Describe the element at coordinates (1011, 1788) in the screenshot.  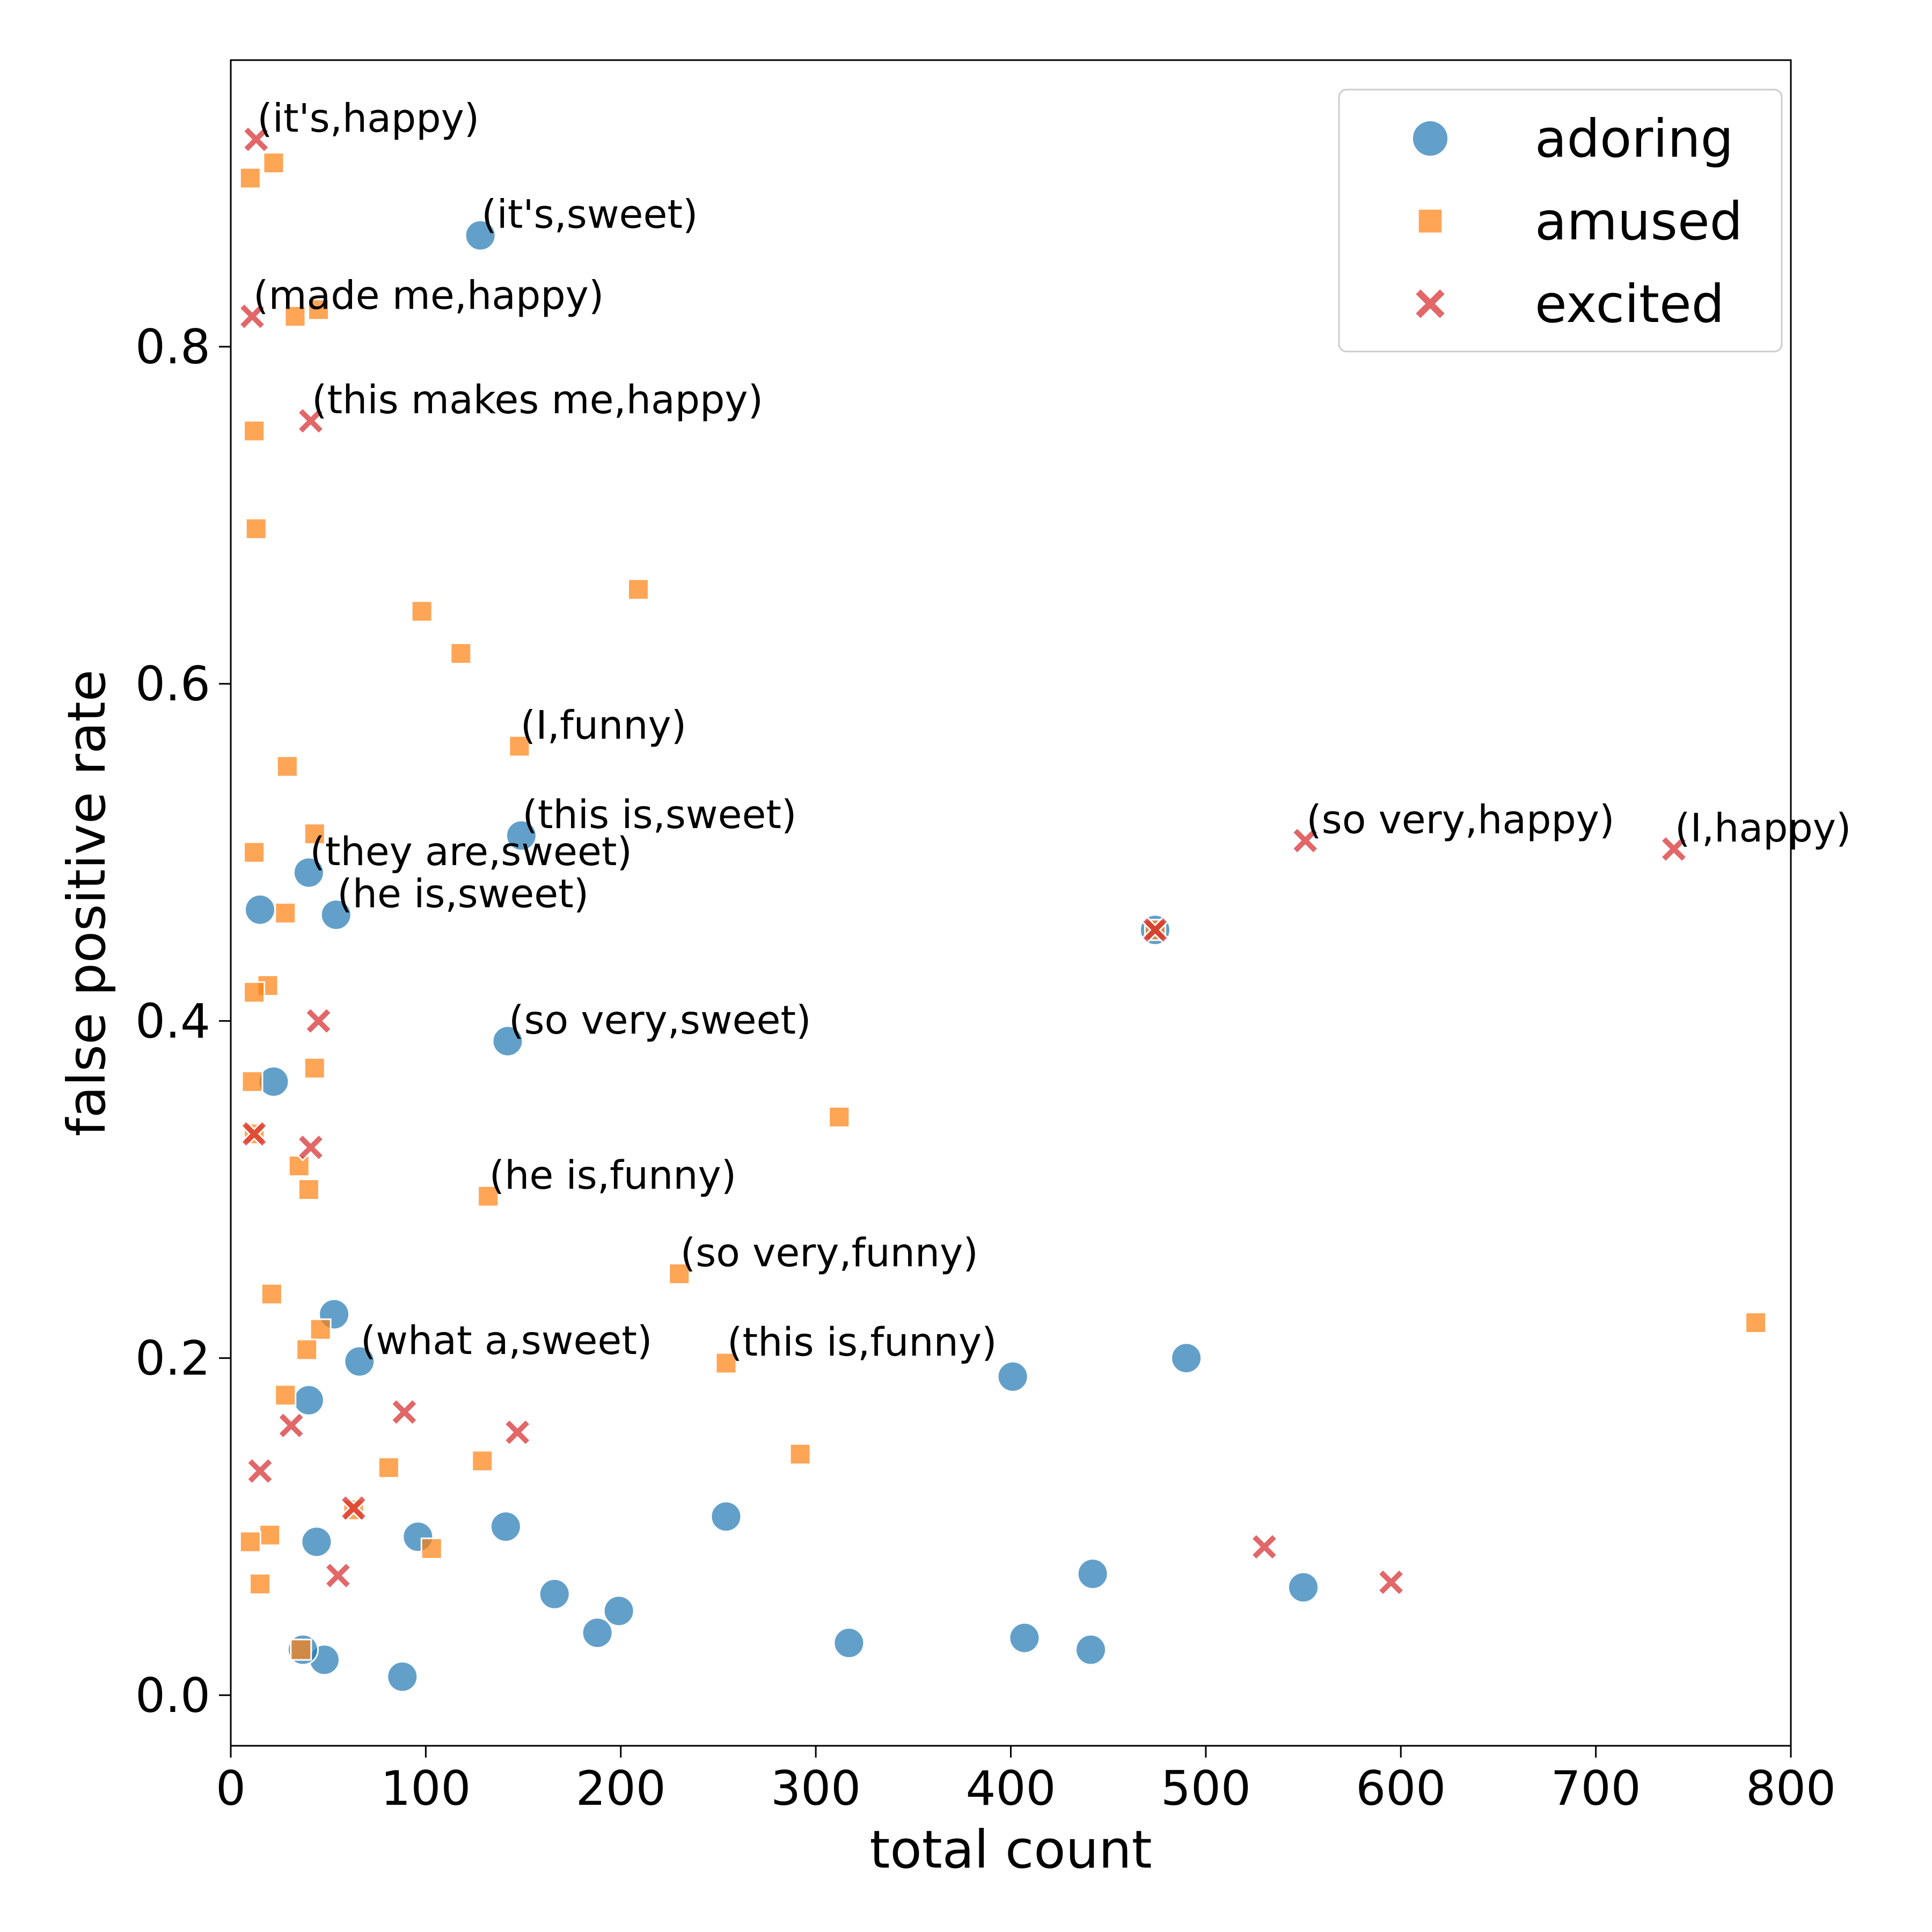
I see `x-tick-label: 400` at that location.